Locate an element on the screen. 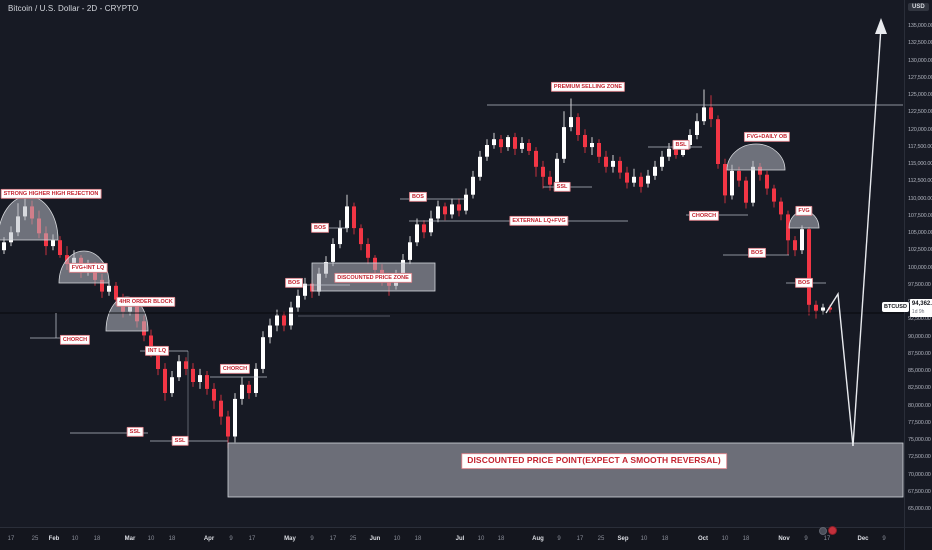 Image resolution: width=932 pixels, height=550 pixels. price-tick: 85,000.00 is located at coordinates (919, 371).